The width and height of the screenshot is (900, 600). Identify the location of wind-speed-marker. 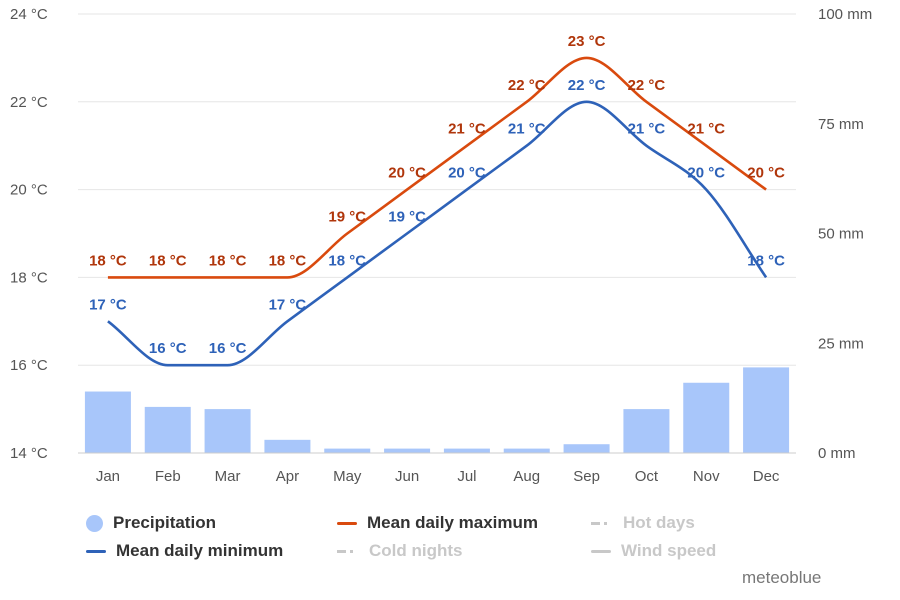
(601, 551).